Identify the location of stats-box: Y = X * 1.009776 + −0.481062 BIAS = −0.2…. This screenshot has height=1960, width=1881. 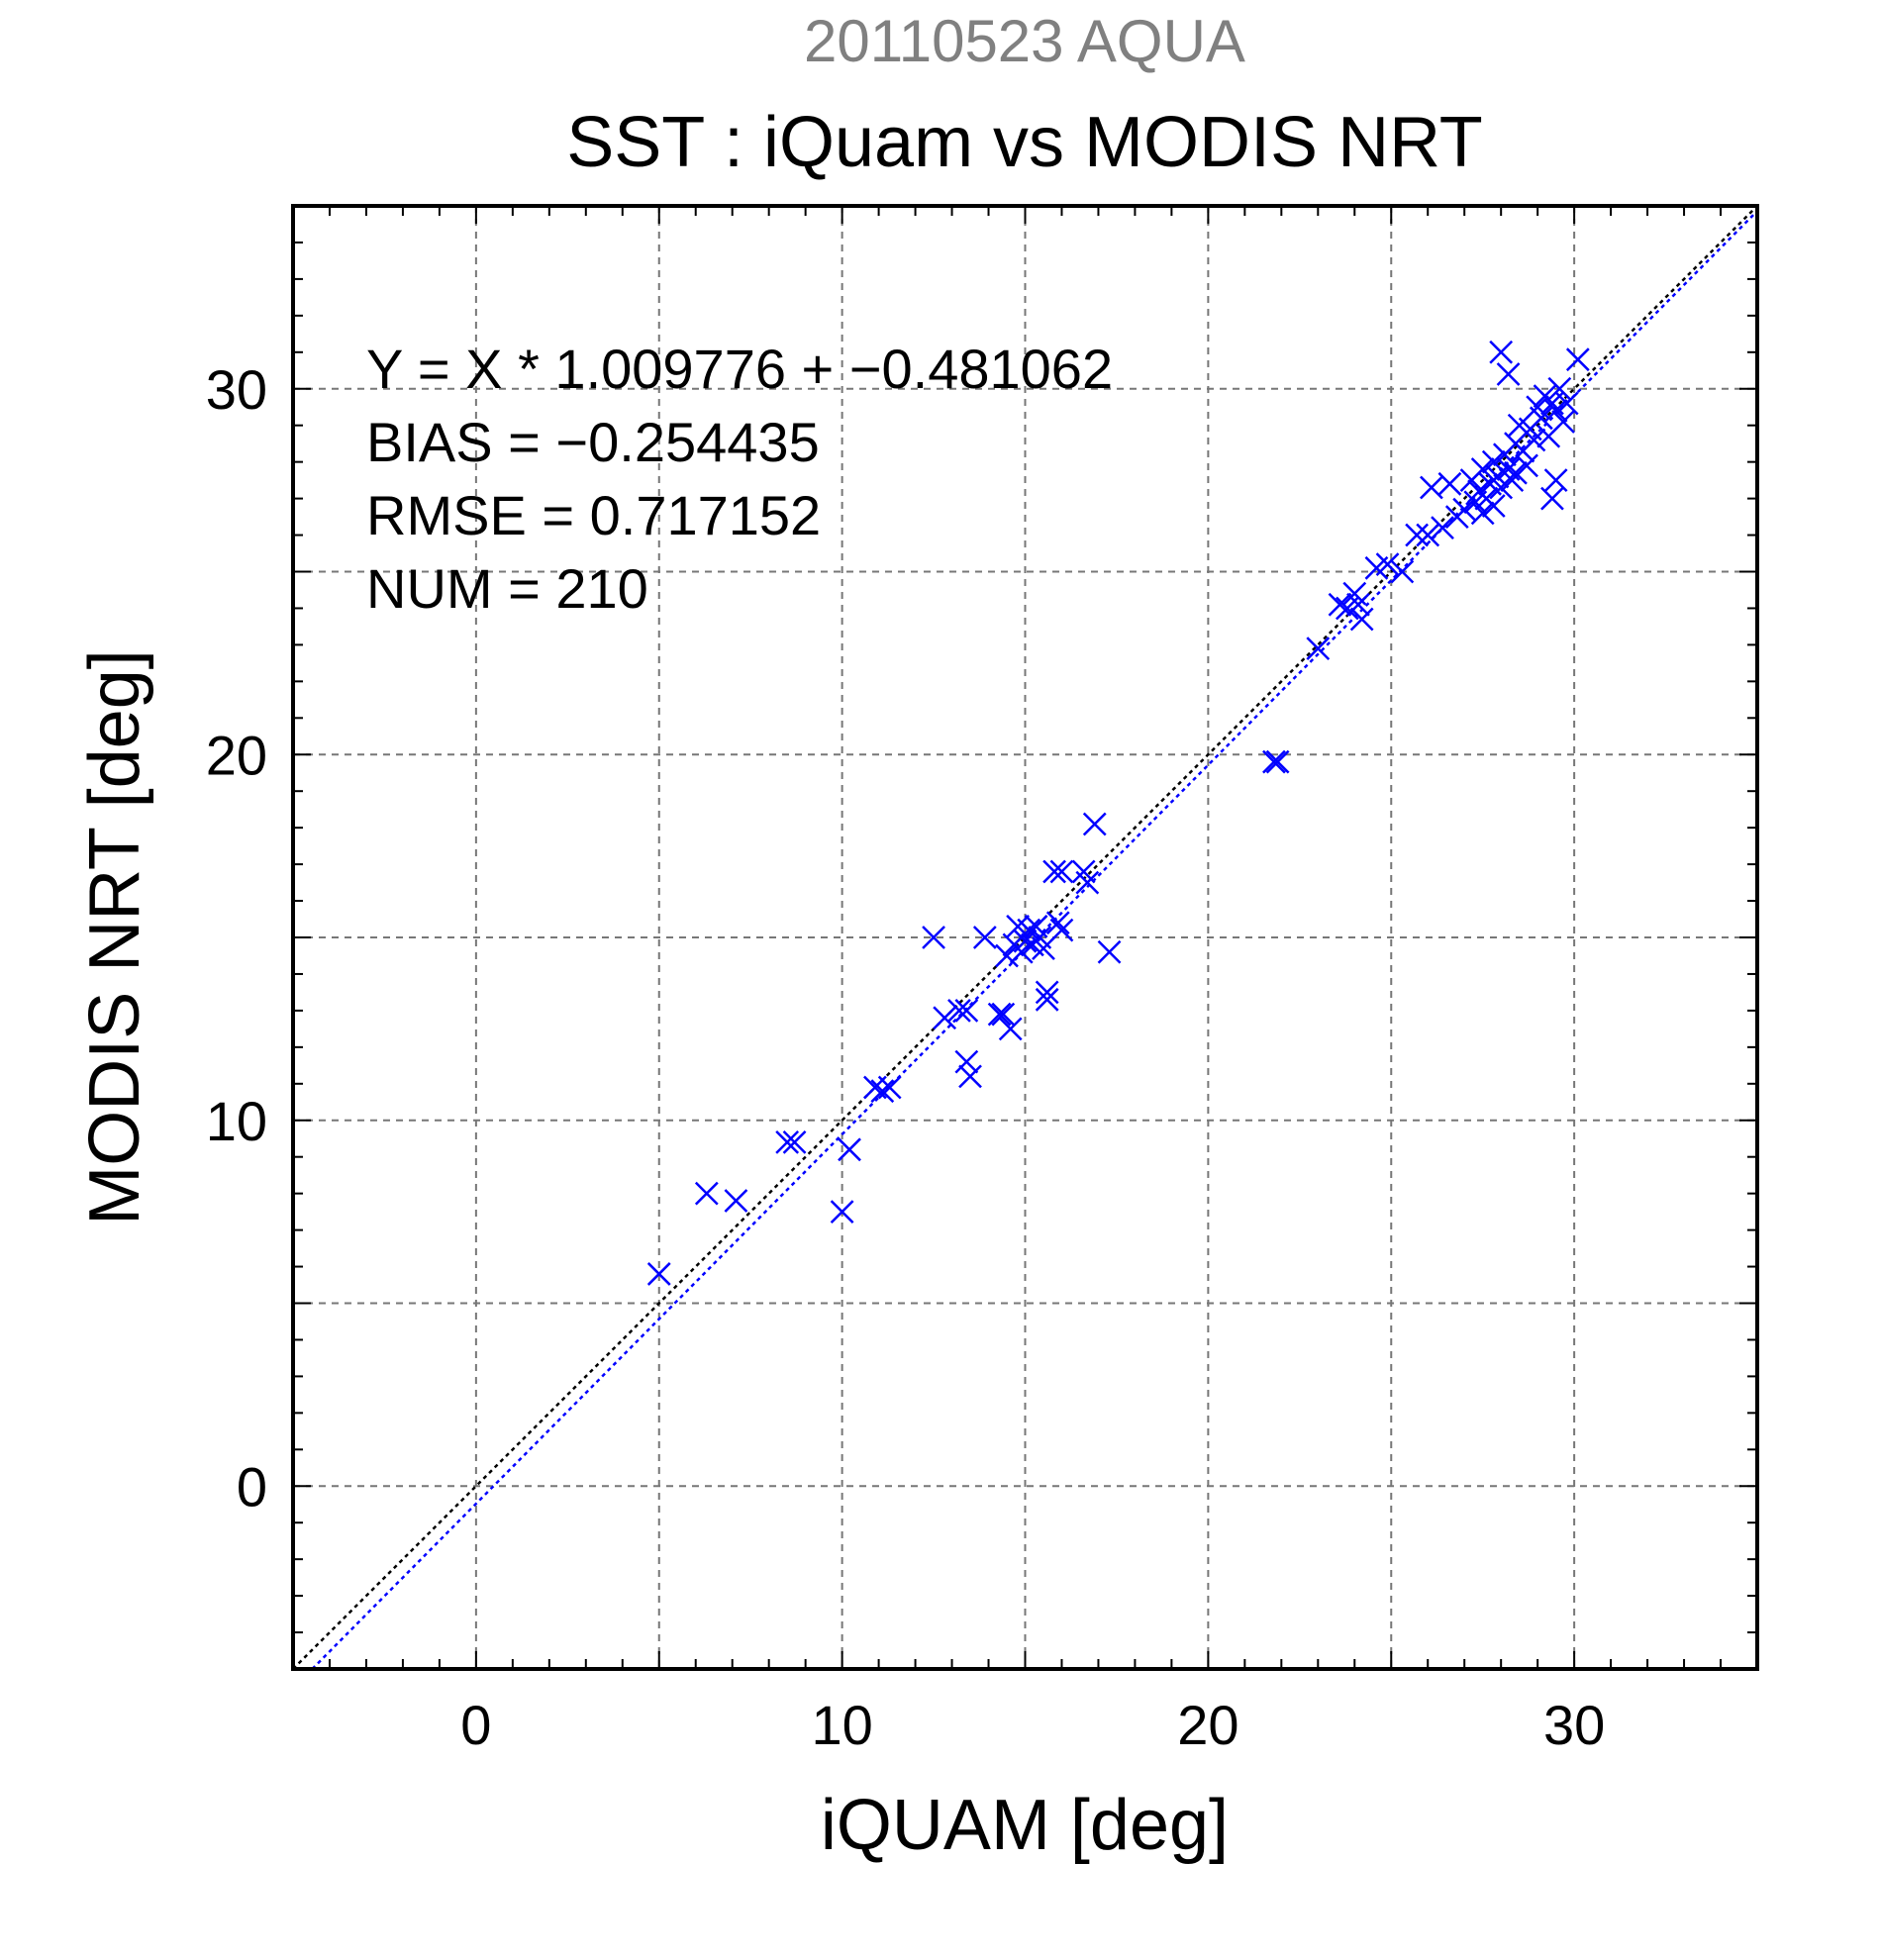
(739, 479).